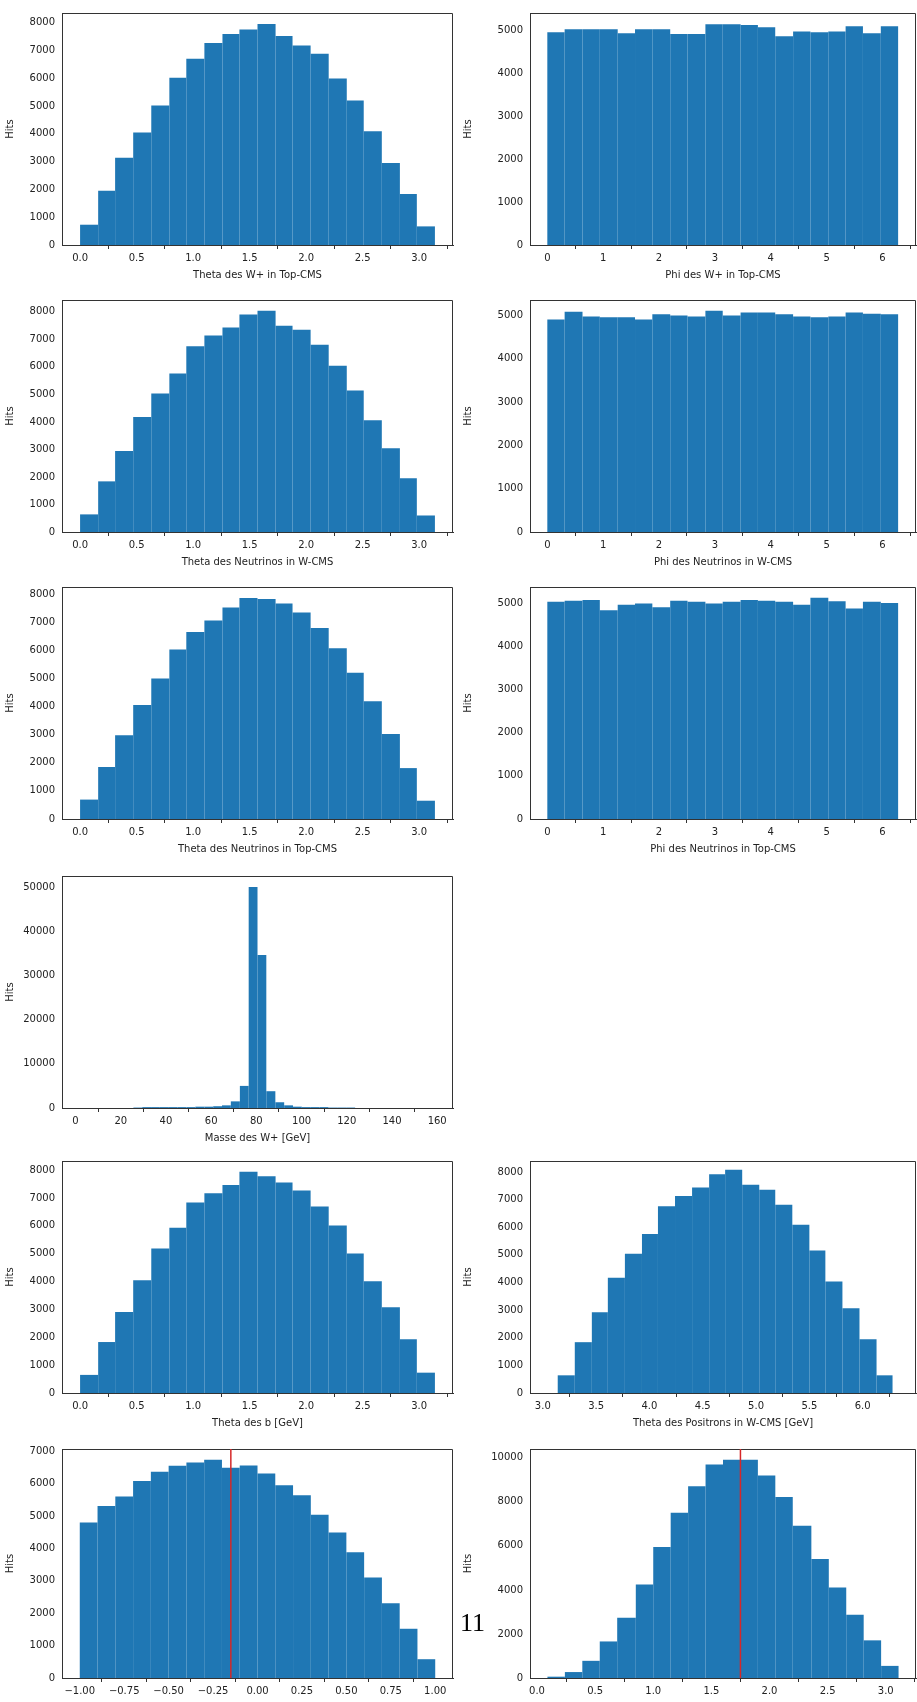  Describe the element at coordinates (826, 831) in the screenshot. I see `x-tick-label: 5` at that location.